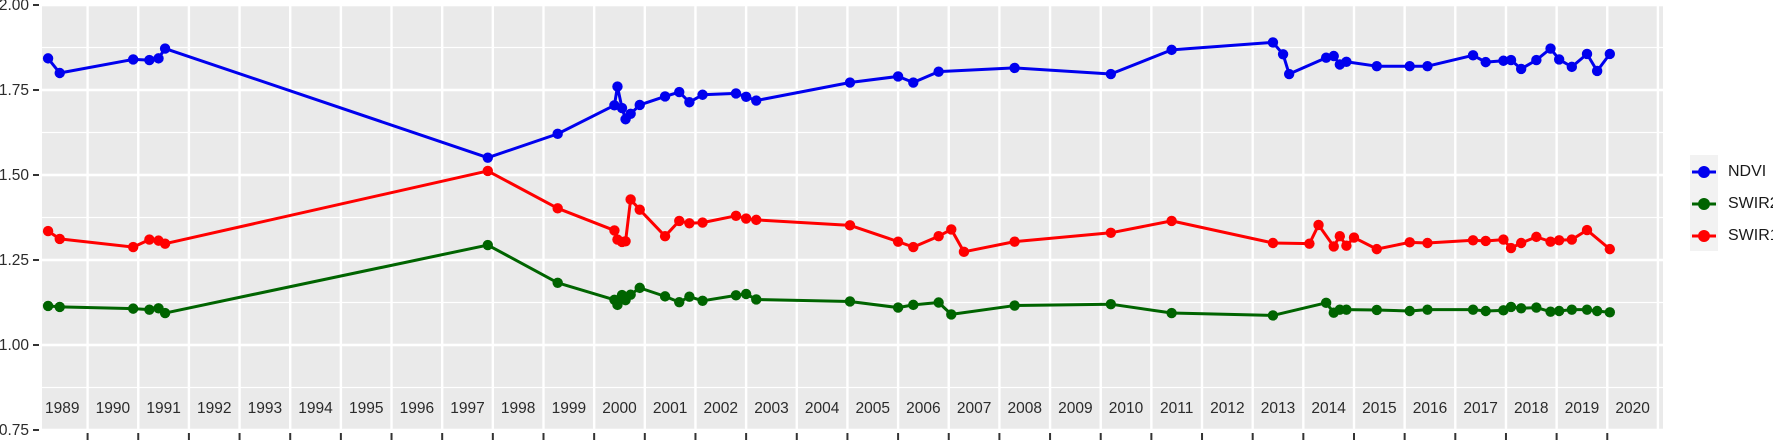 The image size is (1773, 442). What do you see at coordinates (847, 436) in the screenshot?
I see `x-axis-ticks` at bounding box center [847, 436].